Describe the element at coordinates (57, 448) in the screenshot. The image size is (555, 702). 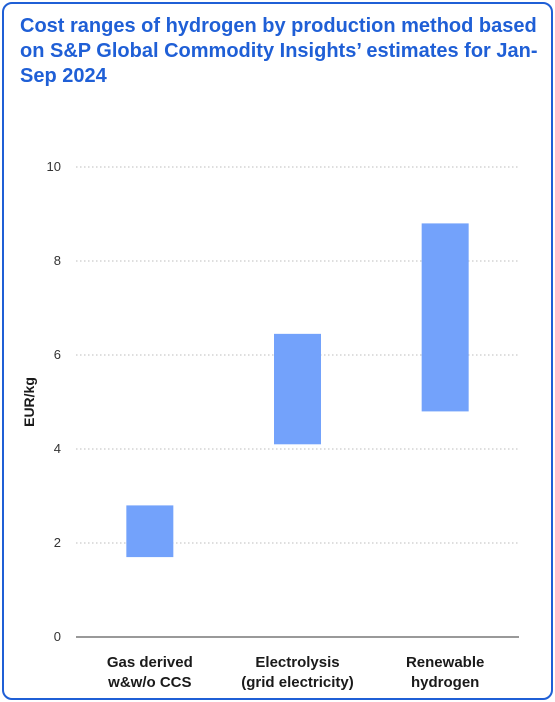
I see `y-tick-label: 4` at that location.